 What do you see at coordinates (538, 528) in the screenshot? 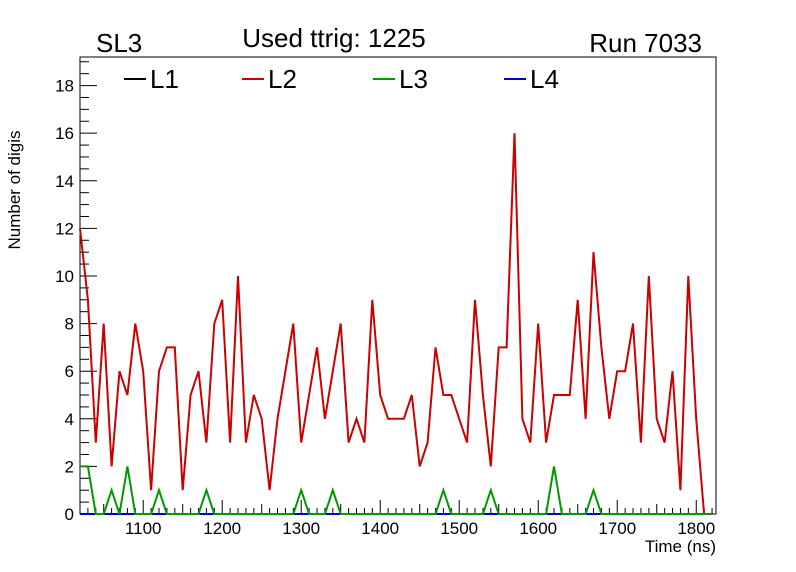
I see `x-tick-label: 1600` at bounding box center [538, 528].